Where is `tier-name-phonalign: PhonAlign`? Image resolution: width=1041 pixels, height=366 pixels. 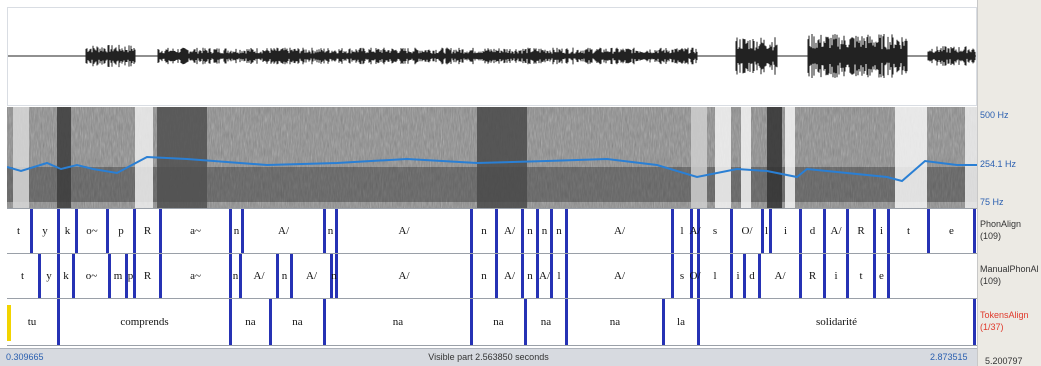
tier-name-phonalign: PhonAlign is located at coordinates (1001, 224).